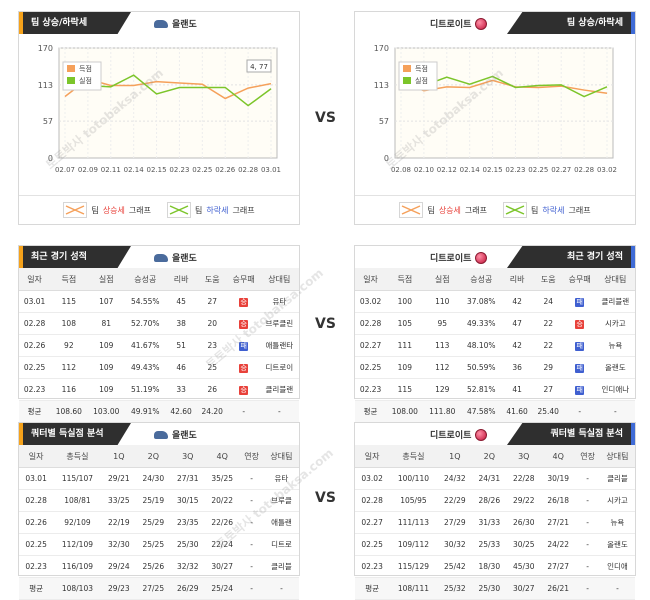 The height and width of the screenshot is (600, 650). I want to click on table-cell: 92/109, so click(77, 522).